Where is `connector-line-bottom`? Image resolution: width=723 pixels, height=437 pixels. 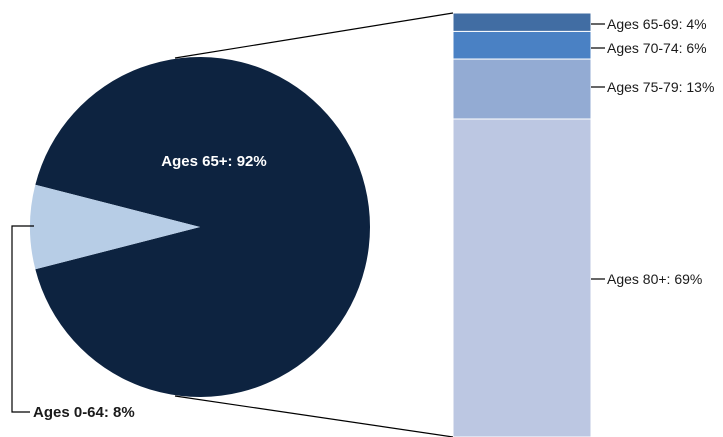
connector-line-bottom is located at coordinates (314, 416).